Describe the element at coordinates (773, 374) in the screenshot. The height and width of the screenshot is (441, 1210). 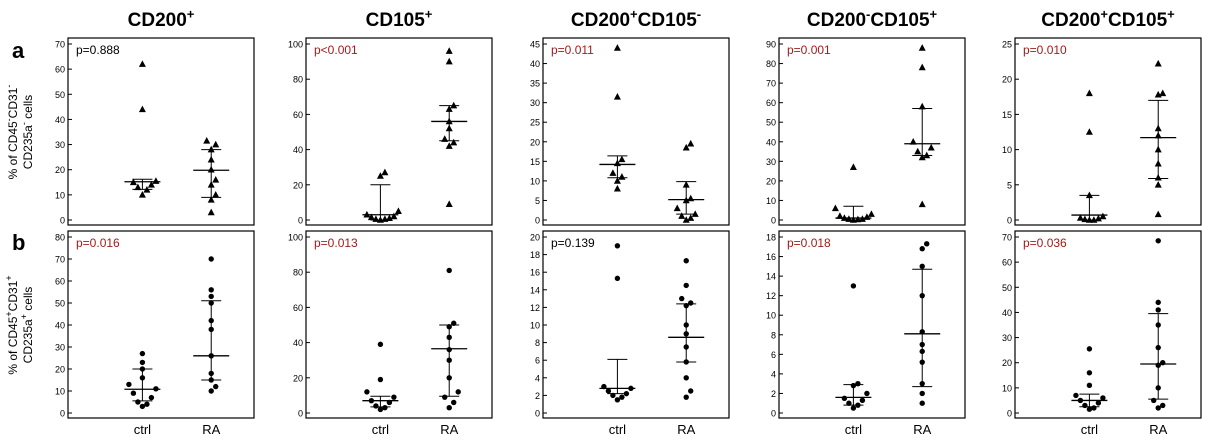
I see `y-tick-label: 4` at that location.